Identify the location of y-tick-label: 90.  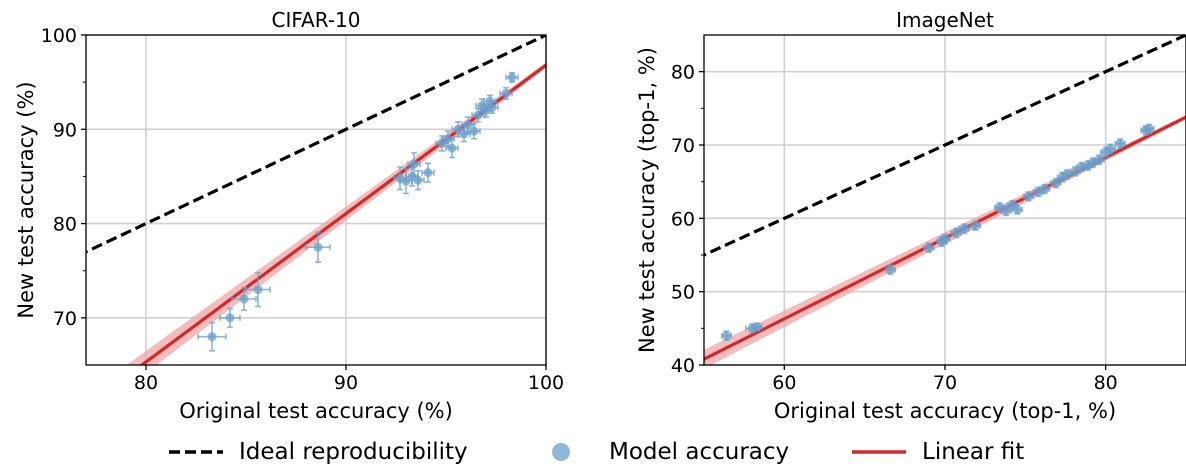
(65, 130).